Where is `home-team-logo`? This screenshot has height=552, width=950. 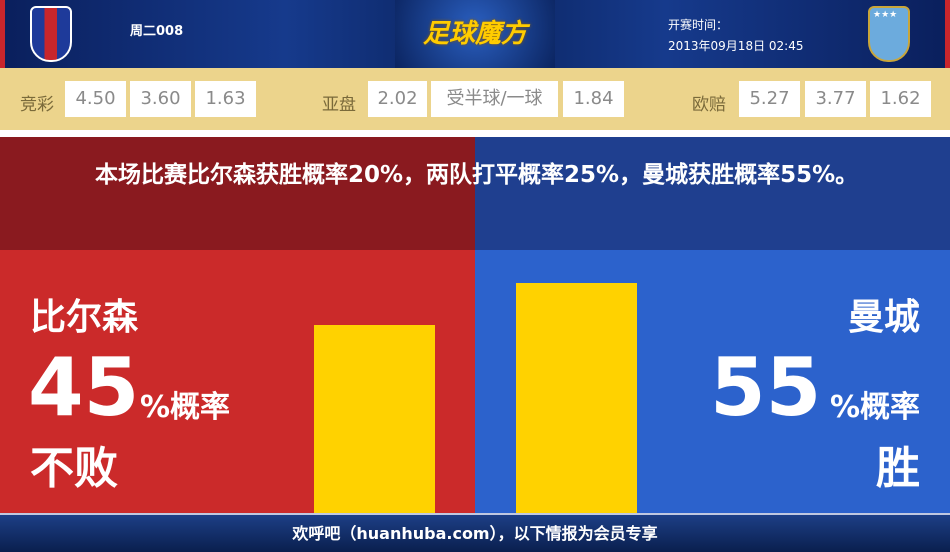 home-team-logo is located at coordinates (51, 34).